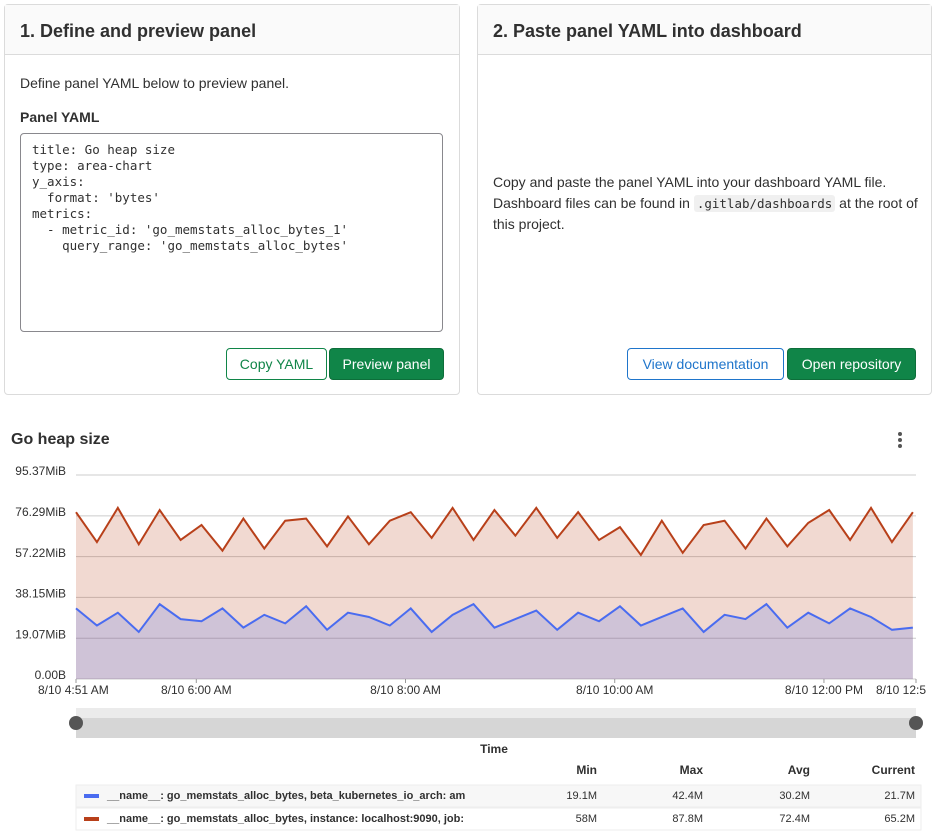  I want to click on x-tick-label: 8/10 12:5, so click(901, 690).